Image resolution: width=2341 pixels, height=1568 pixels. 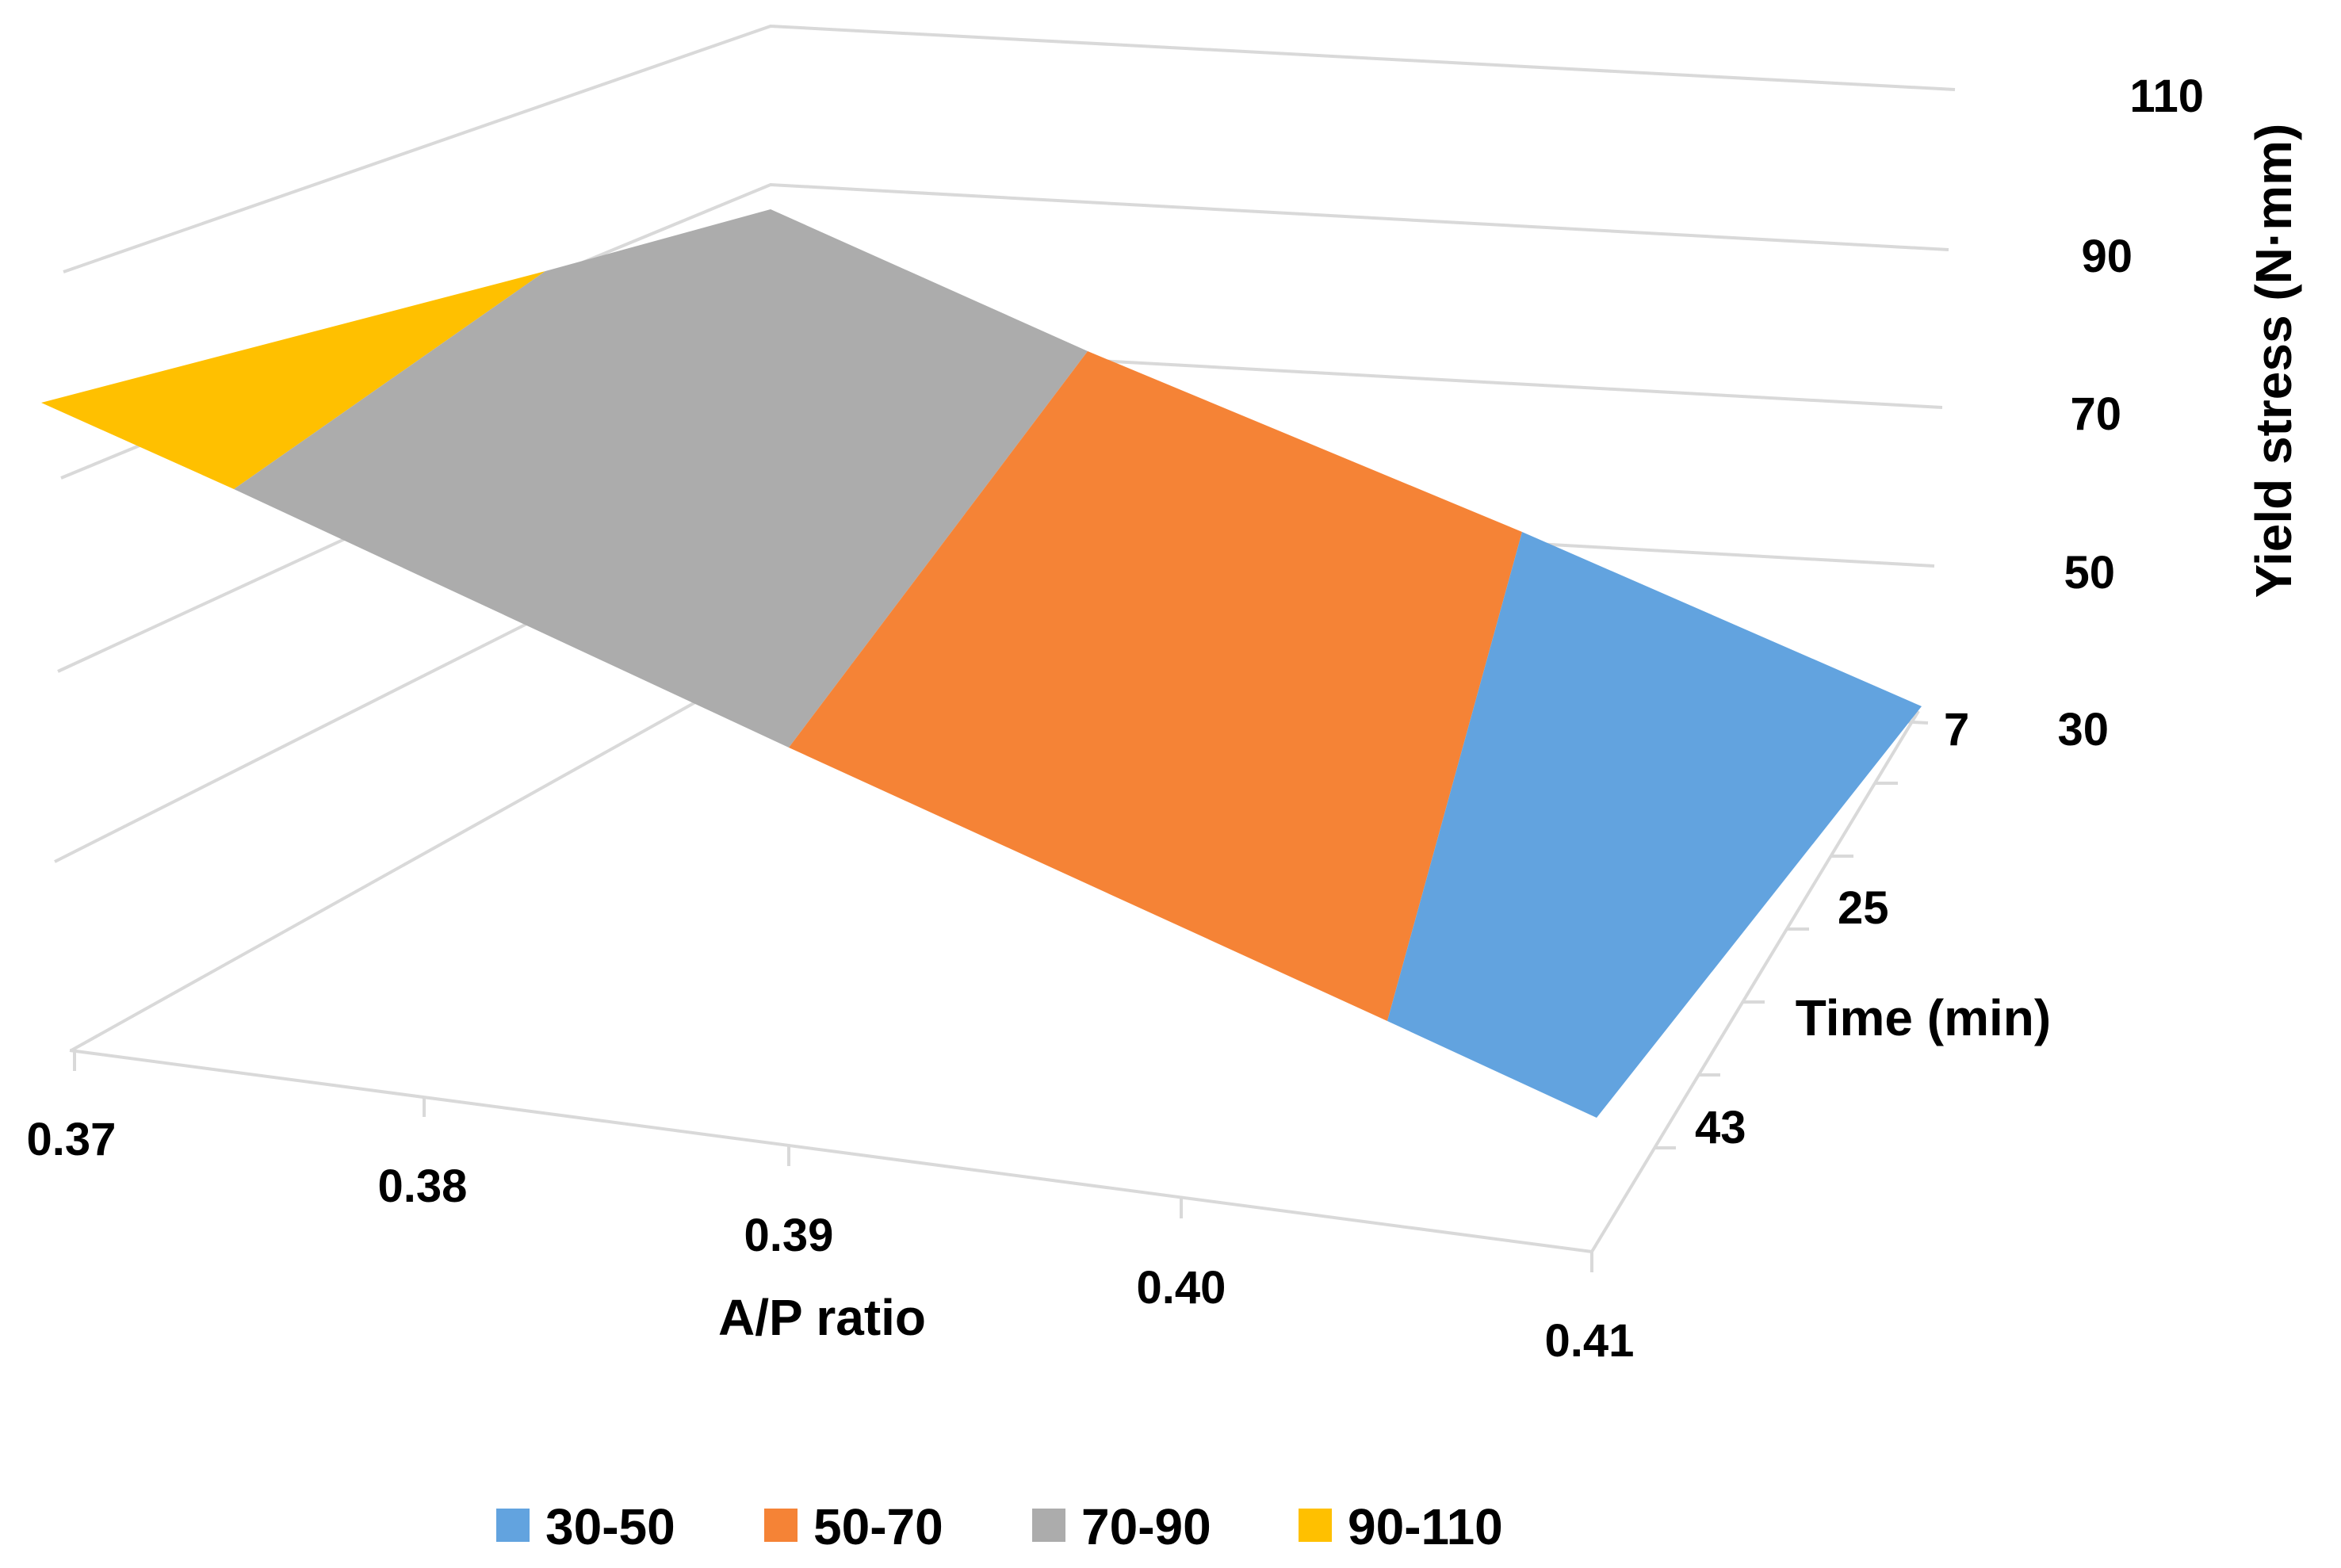 What do you see at coordinates (610, 1526) in the screenshot?
I see `legend-label-30-50: 30-50` at bounding box center [610, 1526].